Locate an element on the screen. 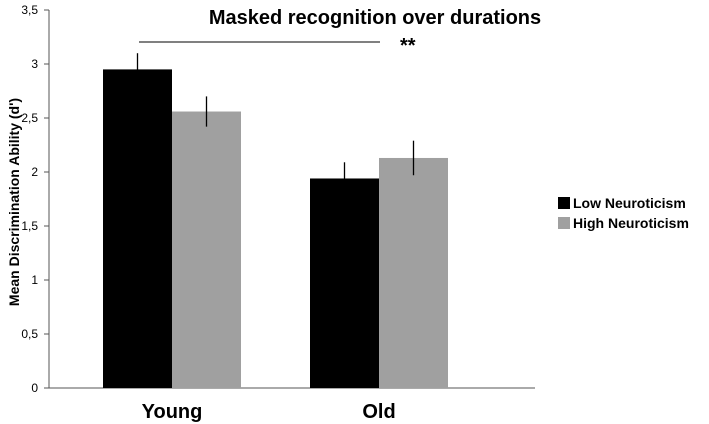 This screenshot has width=709, height=424. legend: Low Neuroticism High Neuroticism is located at coordinates (623, 213).